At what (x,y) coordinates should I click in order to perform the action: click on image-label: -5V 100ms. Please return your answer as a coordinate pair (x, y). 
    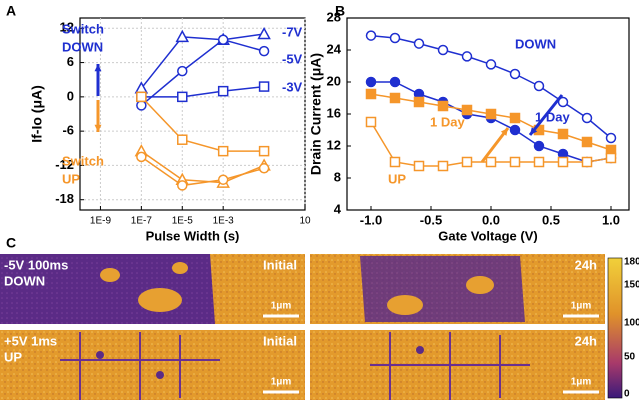
    Looking at the image, I should click on (36, 264).